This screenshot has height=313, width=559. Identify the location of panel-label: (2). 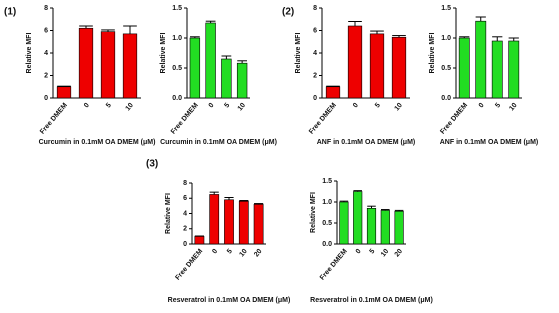
(288, 12).